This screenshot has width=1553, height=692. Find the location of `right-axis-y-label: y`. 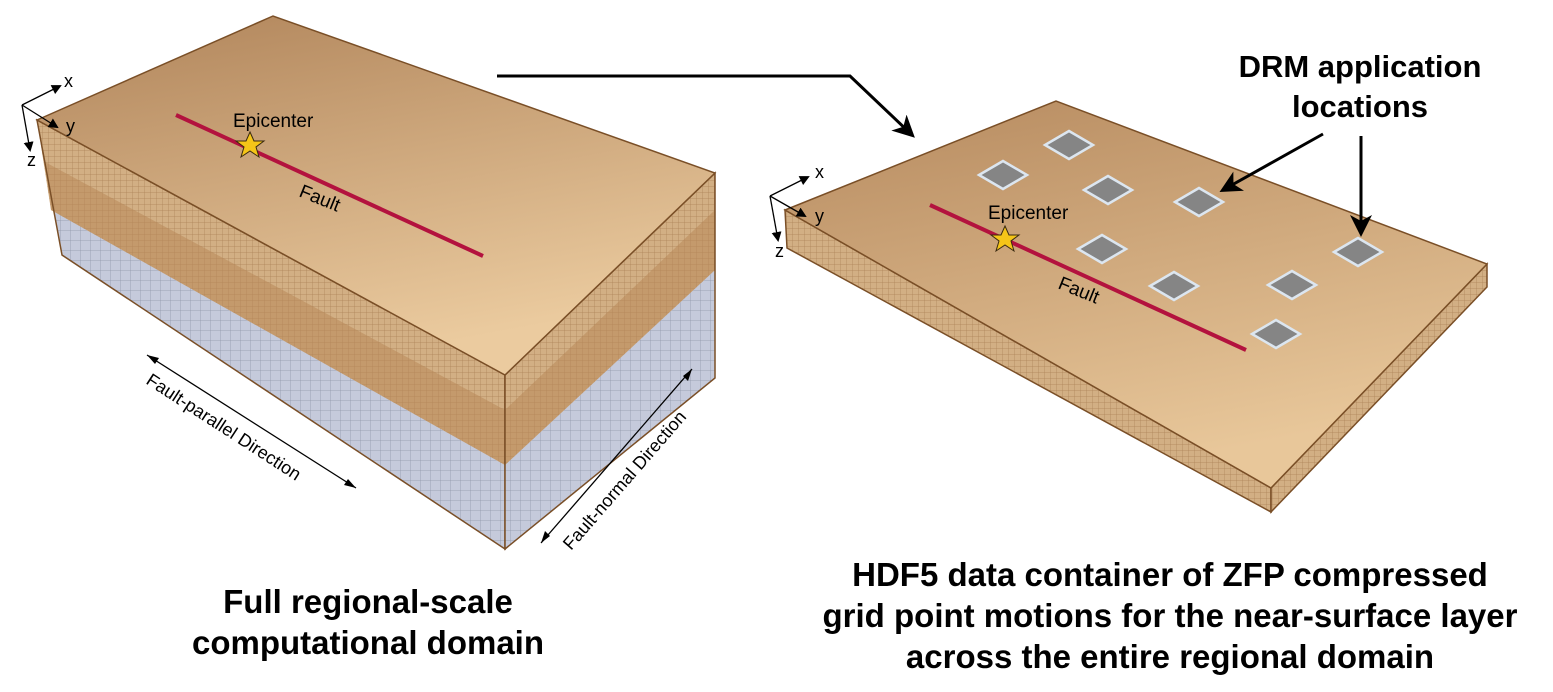

right-axis-y-label: y is located at coordinates (819, 216).